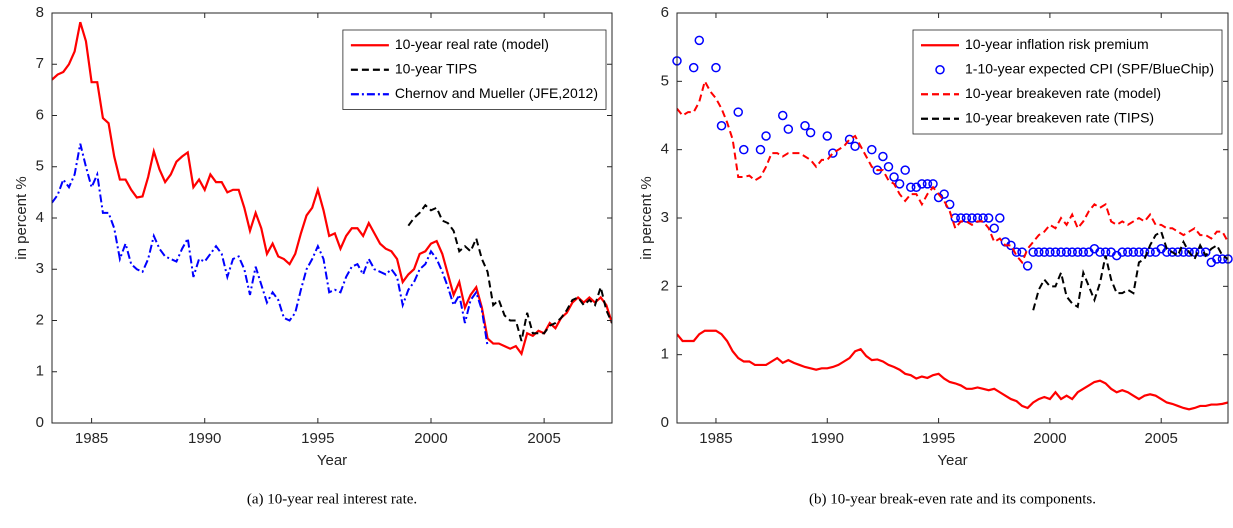 The height and width of the screenshot is (528, 1233). I want to click on legend-label: 10-year inflation risk premium, so click(1057, 44).